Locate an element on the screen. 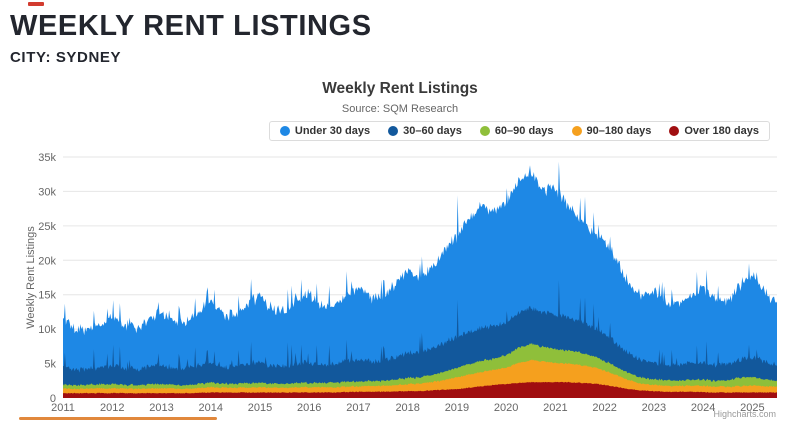 The image size is (800, 425). x-tick-label: 2023 is located at coordinates (654, 408).